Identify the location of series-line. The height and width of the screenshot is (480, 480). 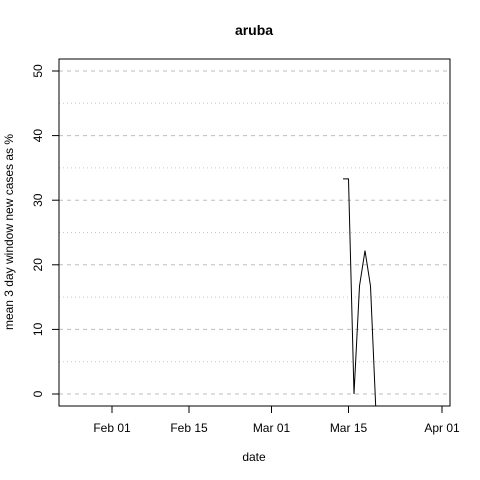
(360, 292).